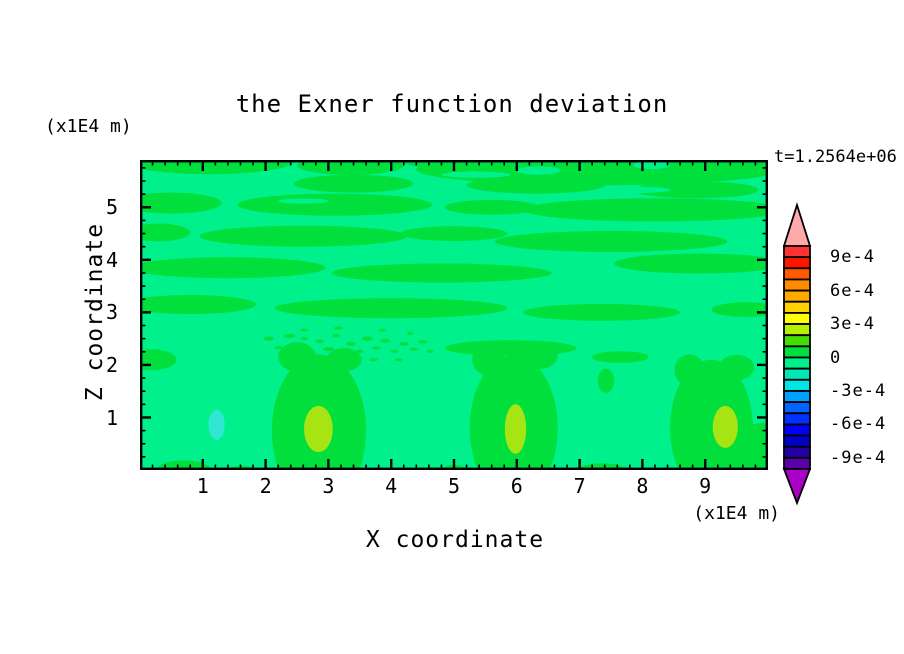  Describe the element at coordinates (111, 312) in the screenshot. I see `z-tick-label: 3` at that location.